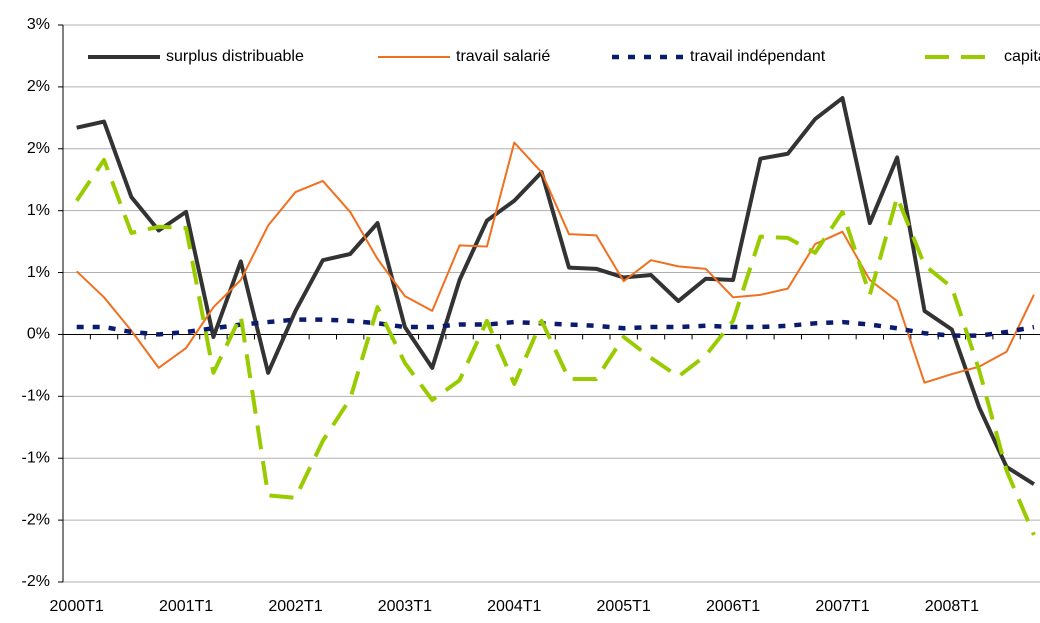 Image resolution: width=1040 pixels, height=623 pixels. What do you see at coordinates (758, 56) in the screenshot?
I see `legend-label: travail indépendant` at bounding box center [758, 56].